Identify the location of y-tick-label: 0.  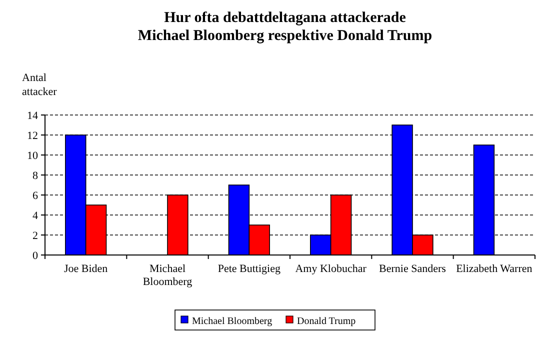
(35, 256).